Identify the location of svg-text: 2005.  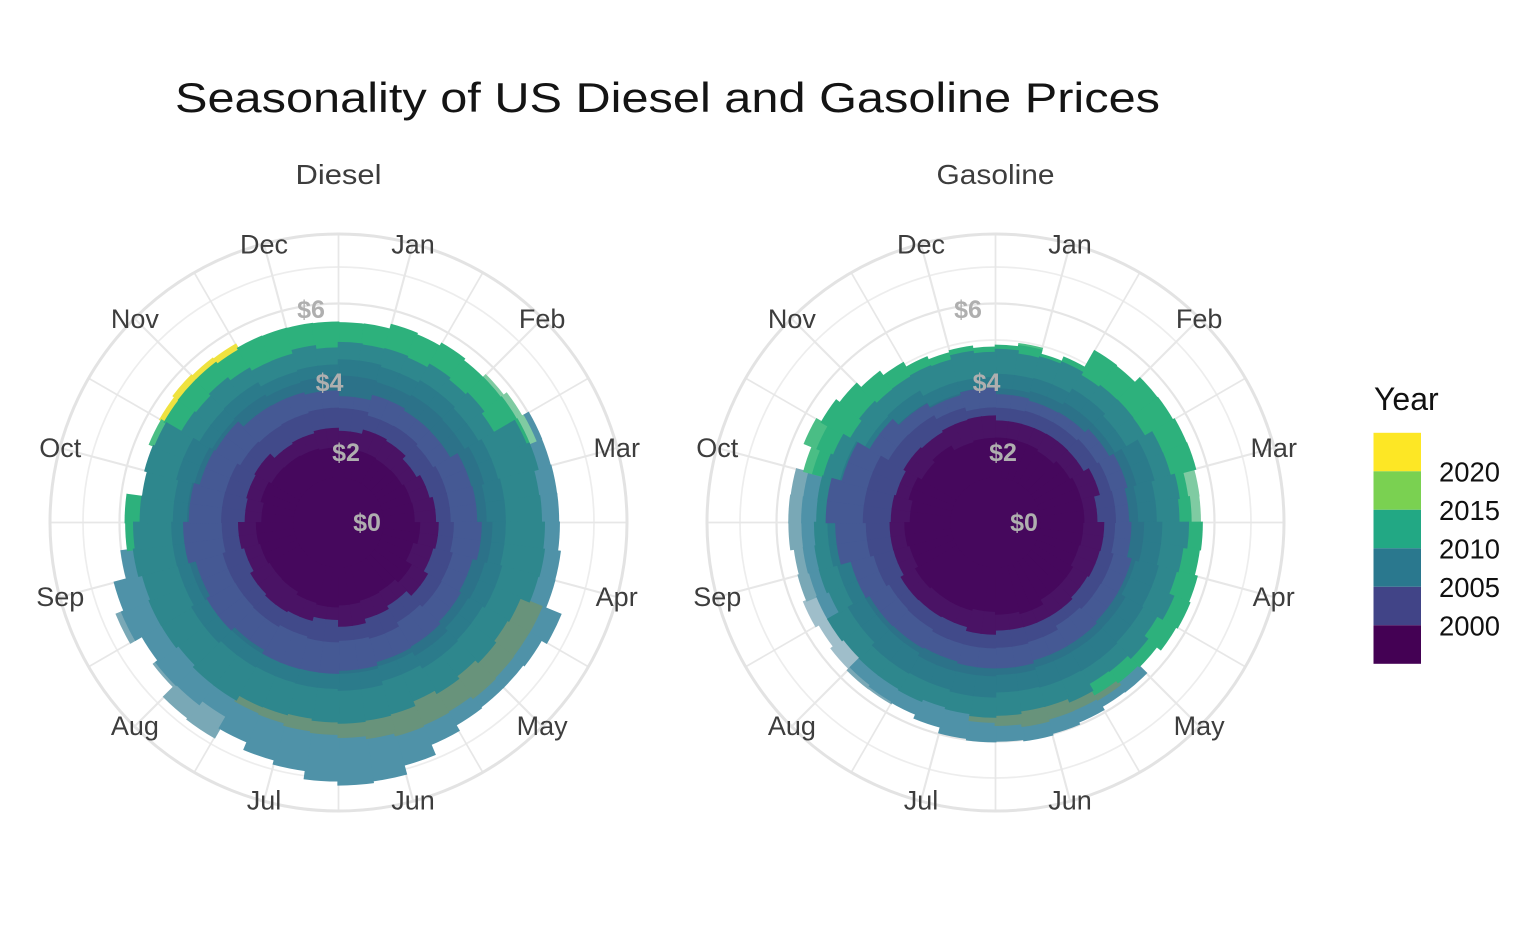
(1469, 587).